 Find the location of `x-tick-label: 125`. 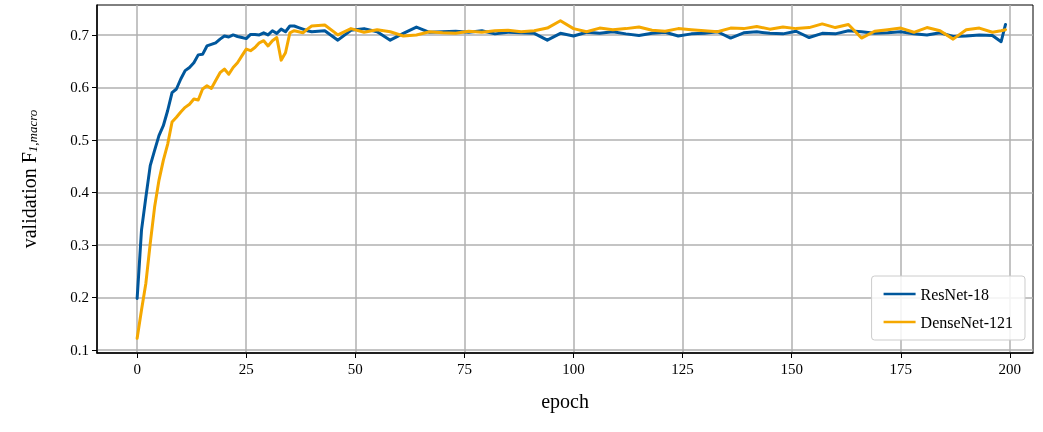

x-tick-label: 125 is located at coordinates (682, 368).